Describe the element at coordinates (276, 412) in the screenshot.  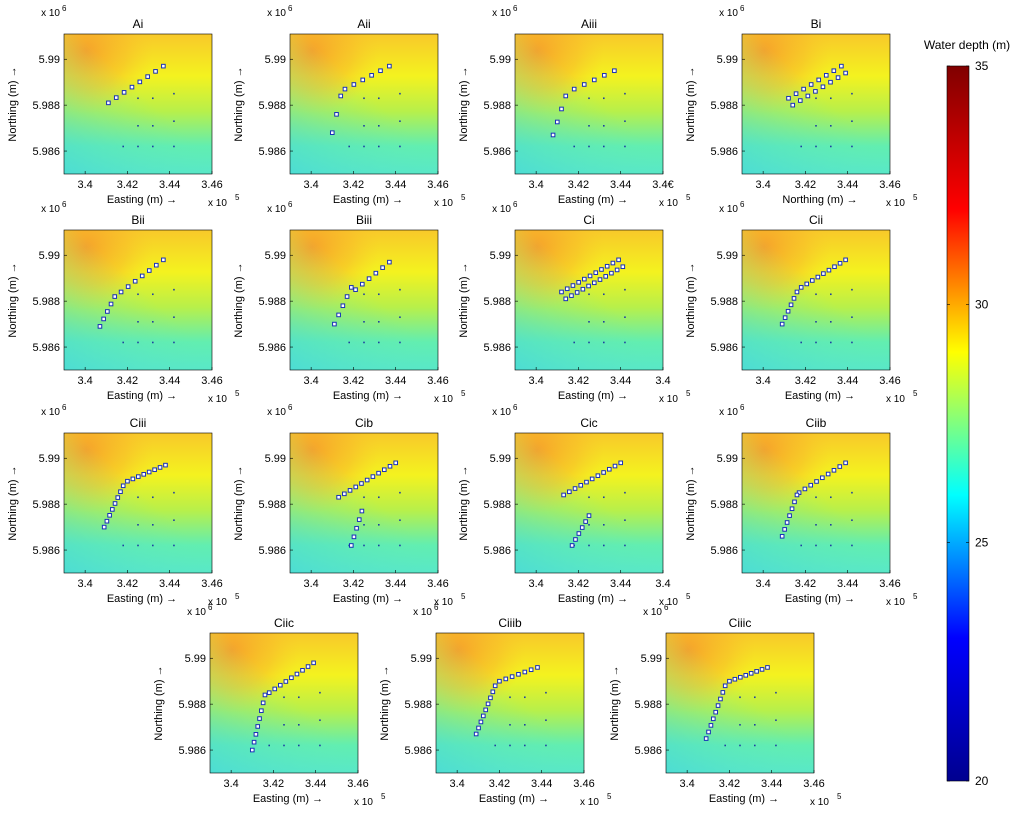
I see `y-exponent: x 10` at that location.